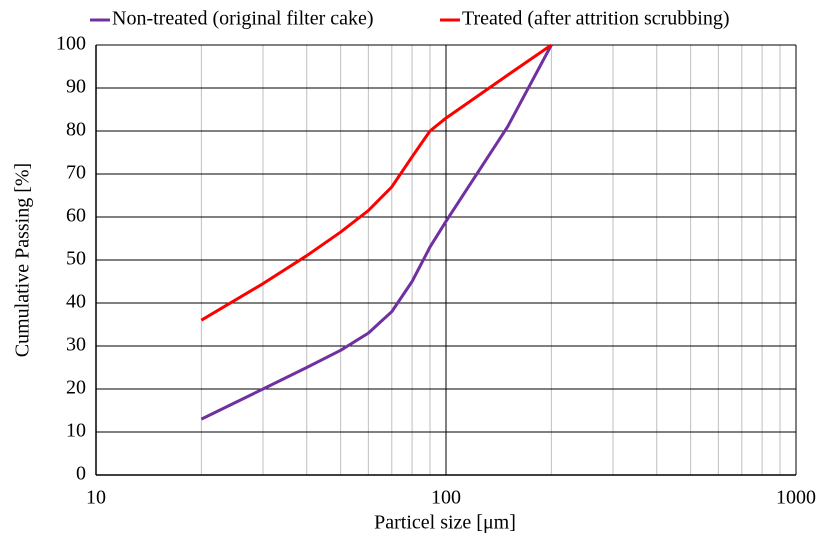 This screenshot has height=543, width=822. I want to click on y-tick-label: 10, so click(76, 431).